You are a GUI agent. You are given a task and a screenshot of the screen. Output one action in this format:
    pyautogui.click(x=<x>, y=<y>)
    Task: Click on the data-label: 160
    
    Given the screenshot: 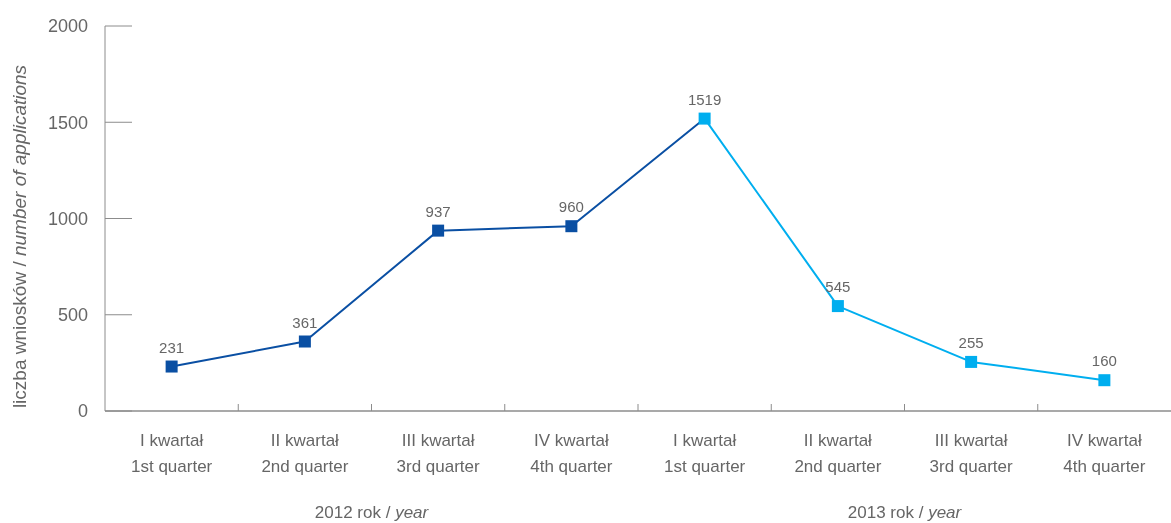 What is the action you would take?
    pyautogui.click(x=1104, y=361)
    